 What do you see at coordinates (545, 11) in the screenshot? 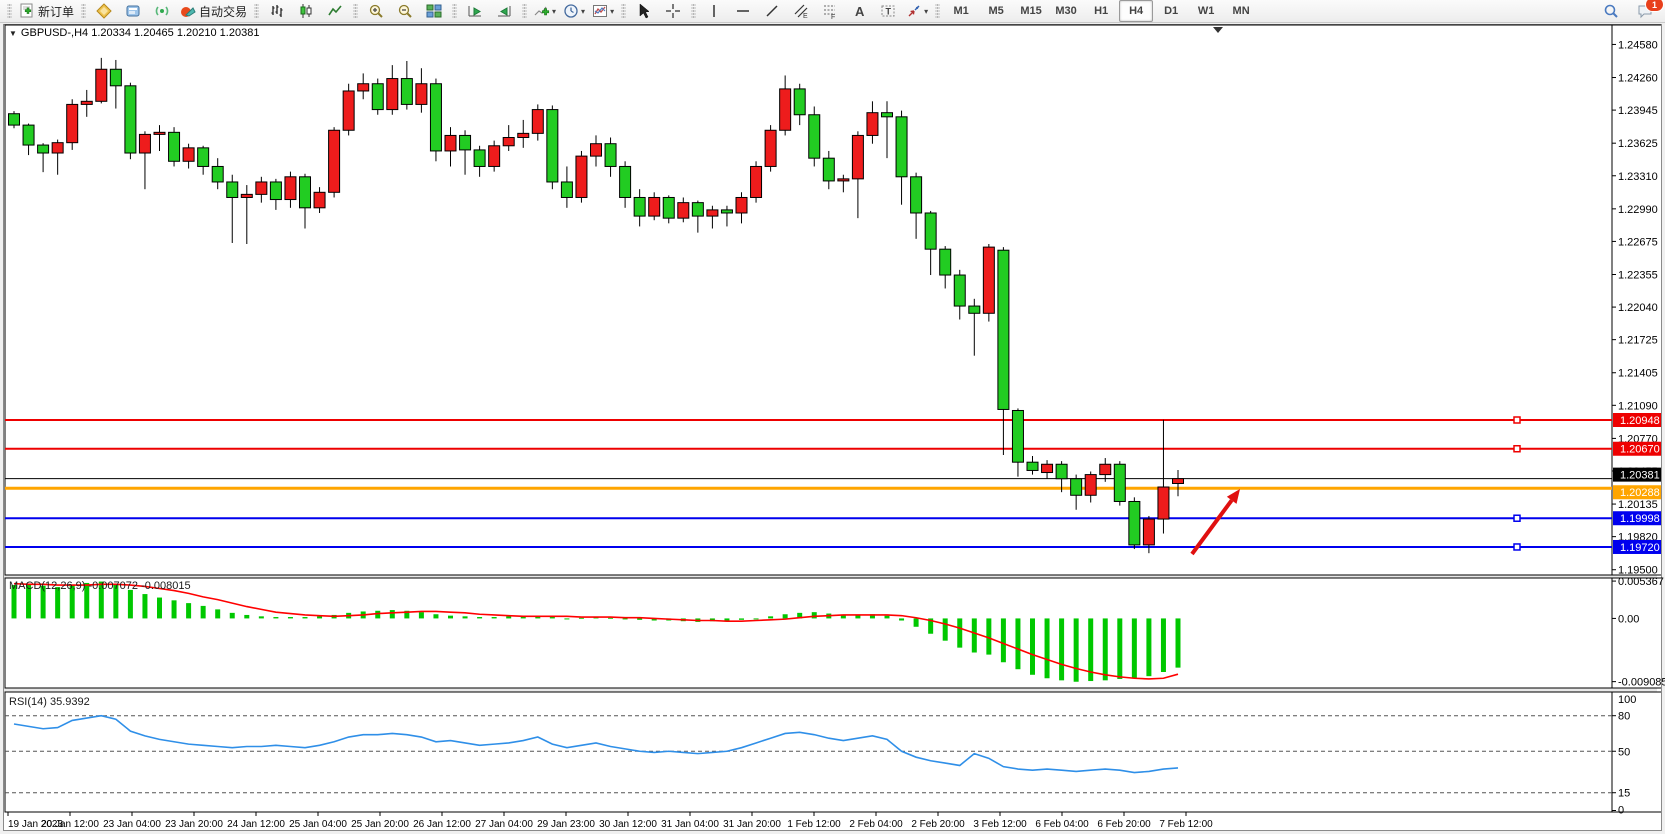
I see `indicators-button: ▾` at bounding box center [545, 11].